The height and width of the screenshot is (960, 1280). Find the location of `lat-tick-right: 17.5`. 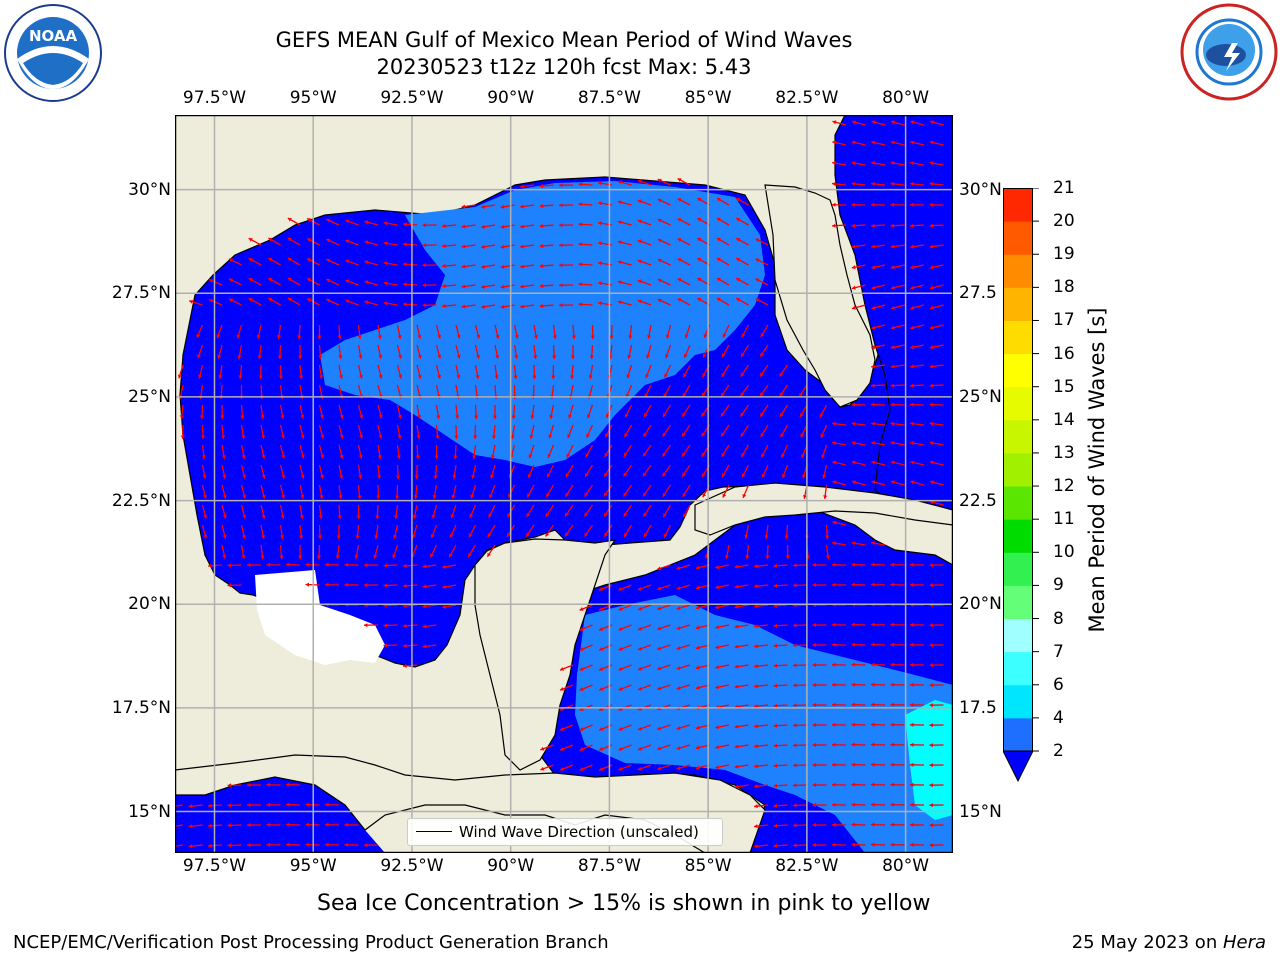

lat-tick-right: 17.5 is located at coordinates (978, 707).